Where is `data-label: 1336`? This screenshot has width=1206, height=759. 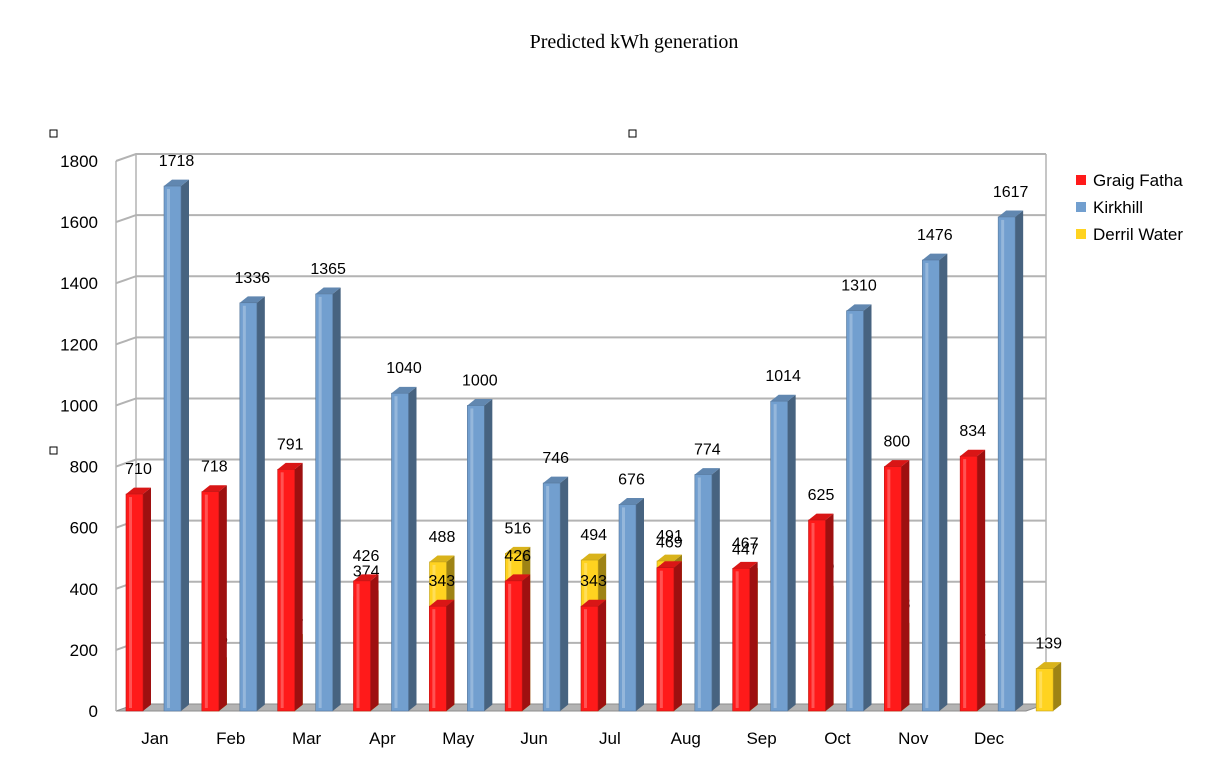
data-label: 1336 is located at coordinates (253, 278).